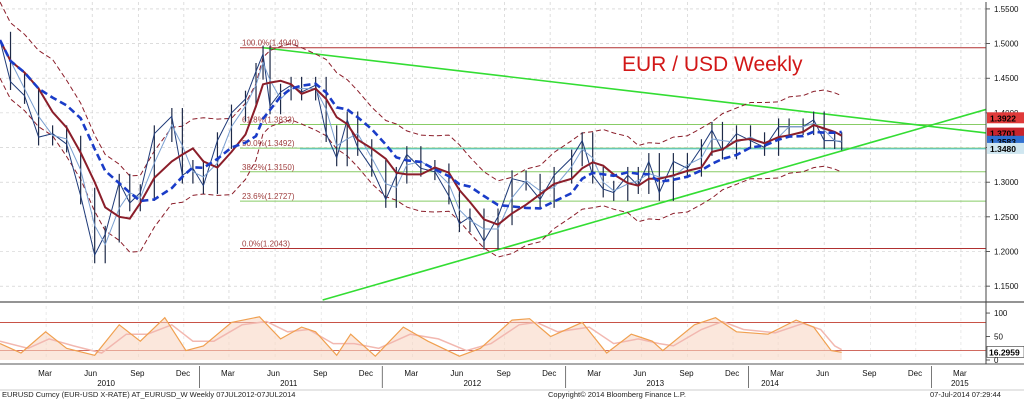 Image resolution: width=1024 pixels, height=406 pixels. What do you see at coordinates (1003, 142) in the screenshot?
I see `price-tag-label: 1.3583` at bounding box center [1003, 142].